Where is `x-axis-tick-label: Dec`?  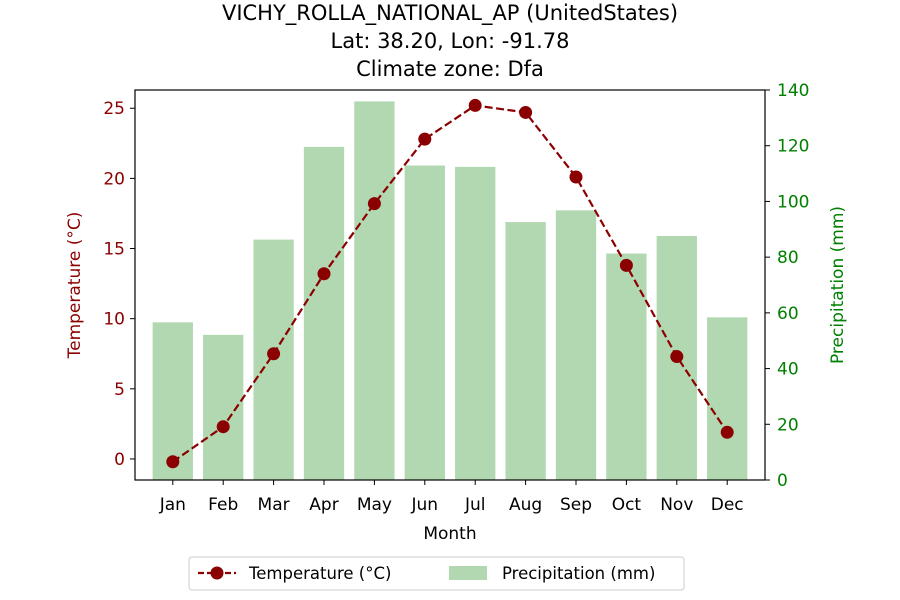
x-axis-tick-label: Dec is located at coordinates (727, 505).